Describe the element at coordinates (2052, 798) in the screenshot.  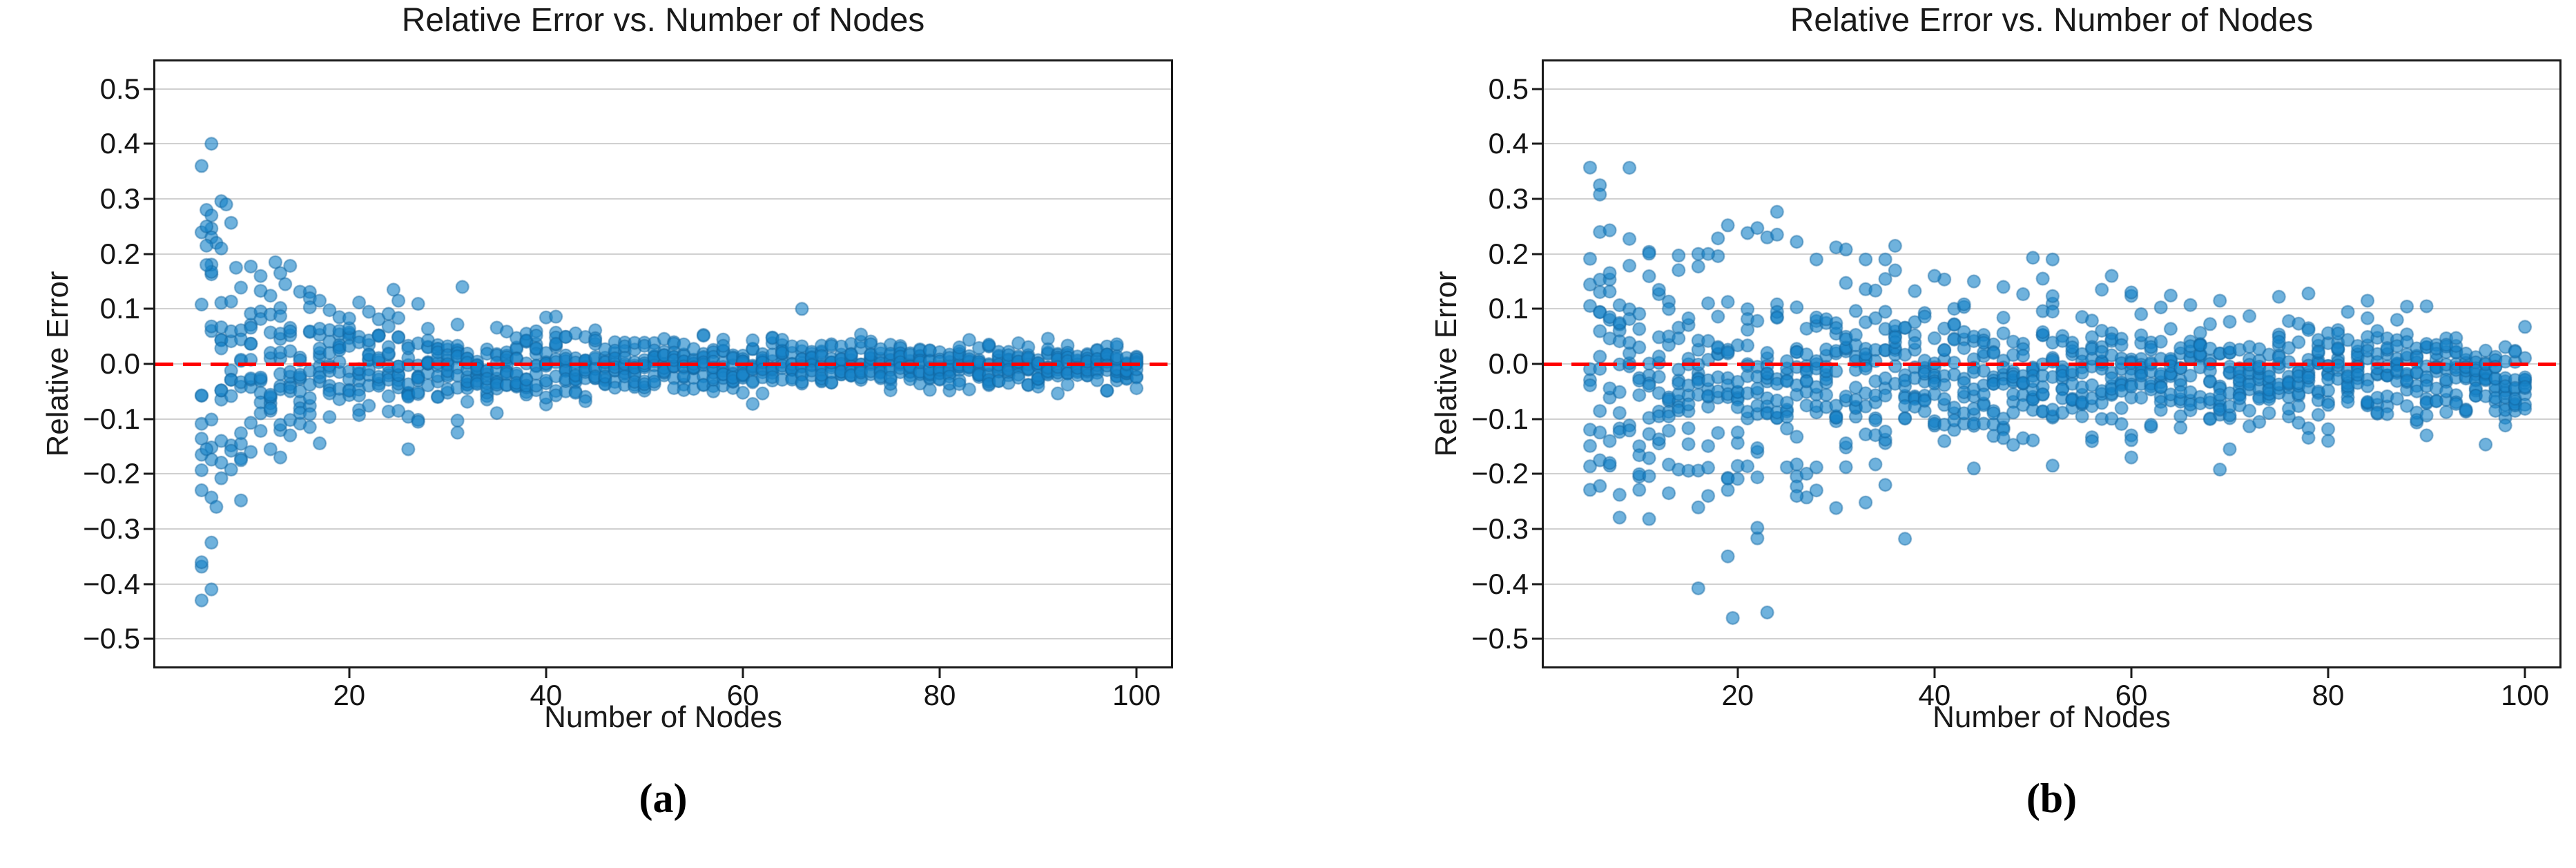
I see `panel-b-subfigure-label: (b)` at that location.